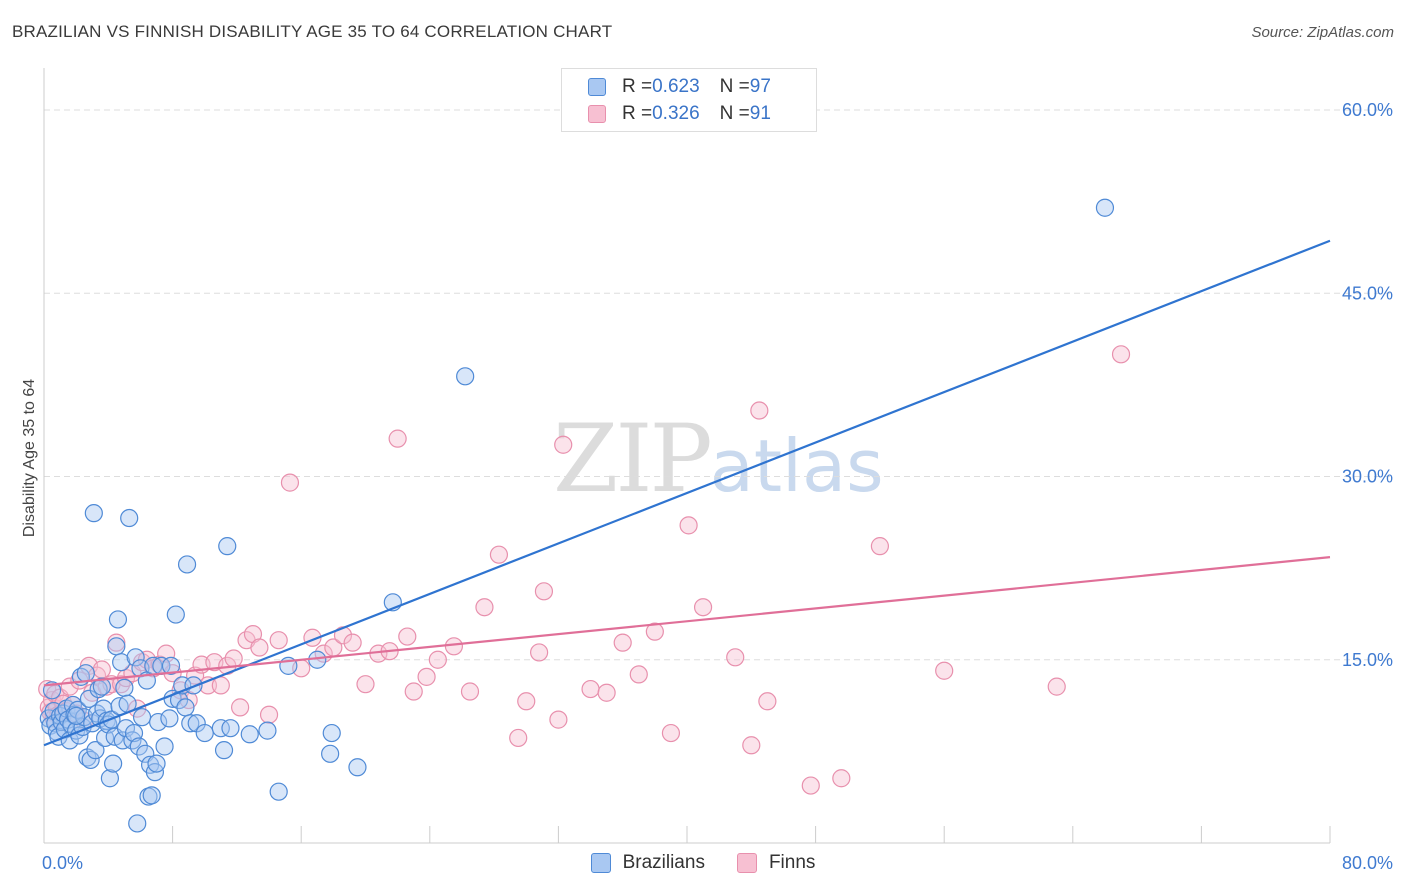 The height and width of the screenshot is (892, 1406). Describe the element at coordinates (760, 113) in the screenshot. I see `legend-n-value: 91` at that location.